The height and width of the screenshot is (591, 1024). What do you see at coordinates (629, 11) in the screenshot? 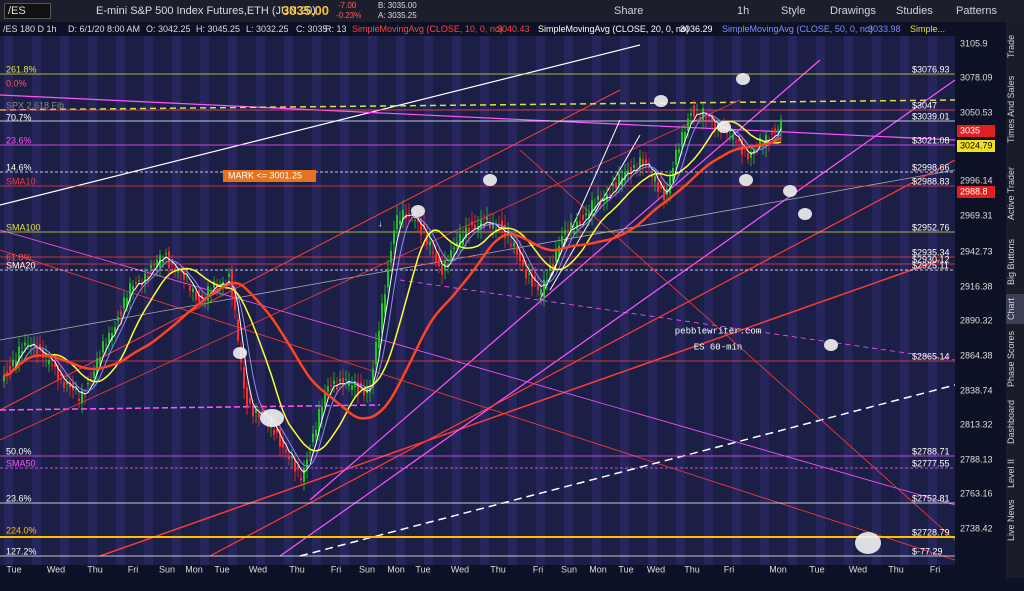
I see `share-button: Share` at bounding box center [629, 11].